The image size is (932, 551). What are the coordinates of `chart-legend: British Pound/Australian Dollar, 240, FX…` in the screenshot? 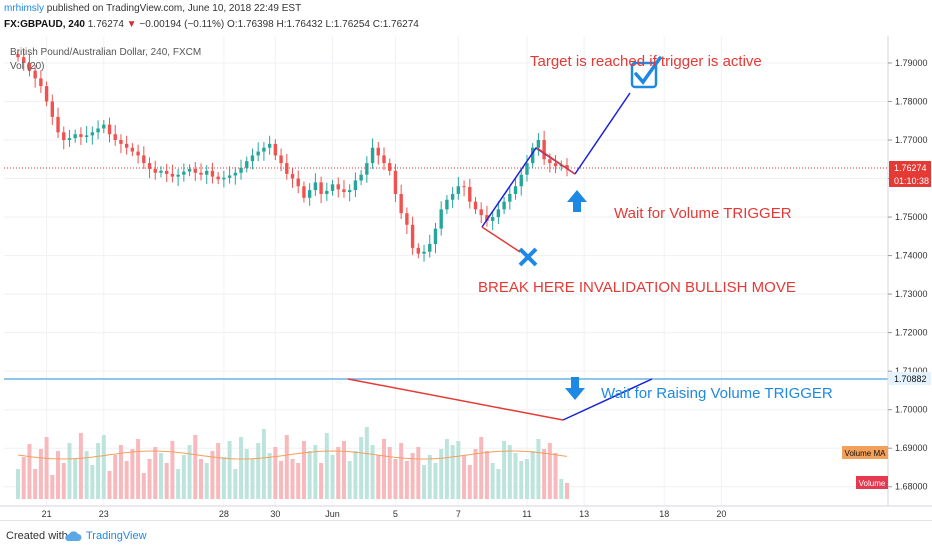 It's located at (105, 60).